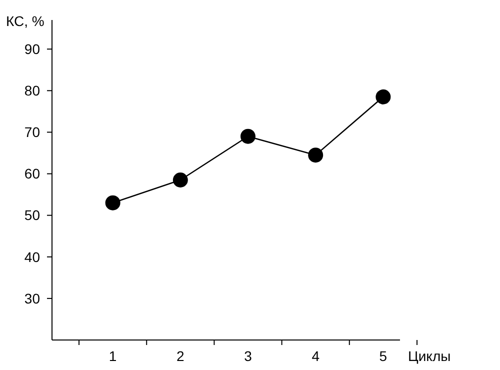 The width and height of the screenshot is (500, 370). Describe the element at coordinates (112, 356) in the screenshot. I see `x-tick-label: 1` at that location.